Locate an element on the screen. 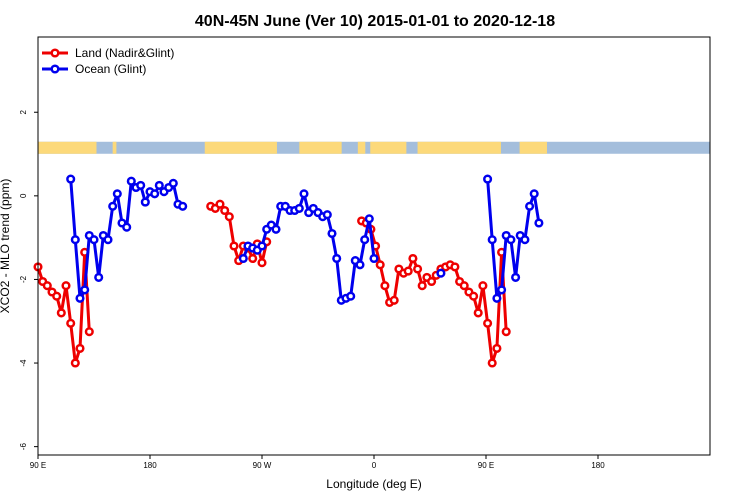 Image resolution: width=750 pixels, height=500 pixels. x-axis-label: Longitude (deg E) is located at coordinates (373, 484).